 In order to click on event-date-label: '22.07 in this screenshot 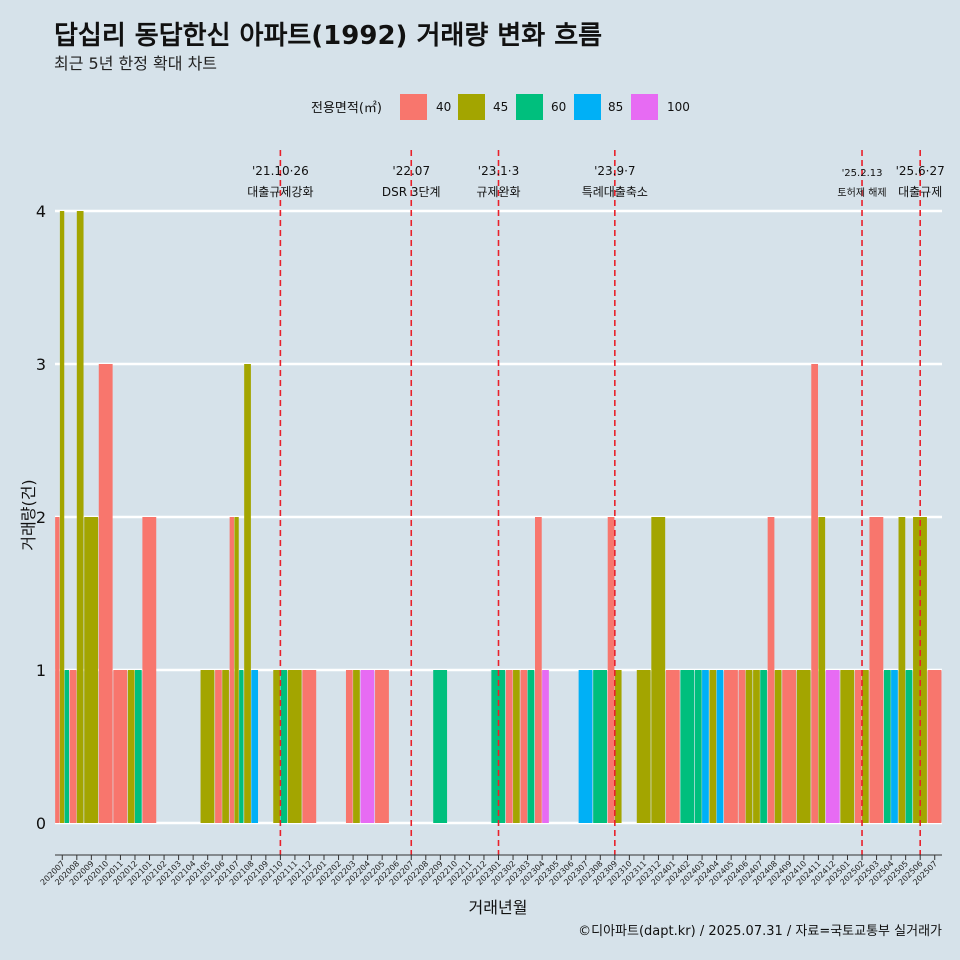, I will do `click(411, 171)`.